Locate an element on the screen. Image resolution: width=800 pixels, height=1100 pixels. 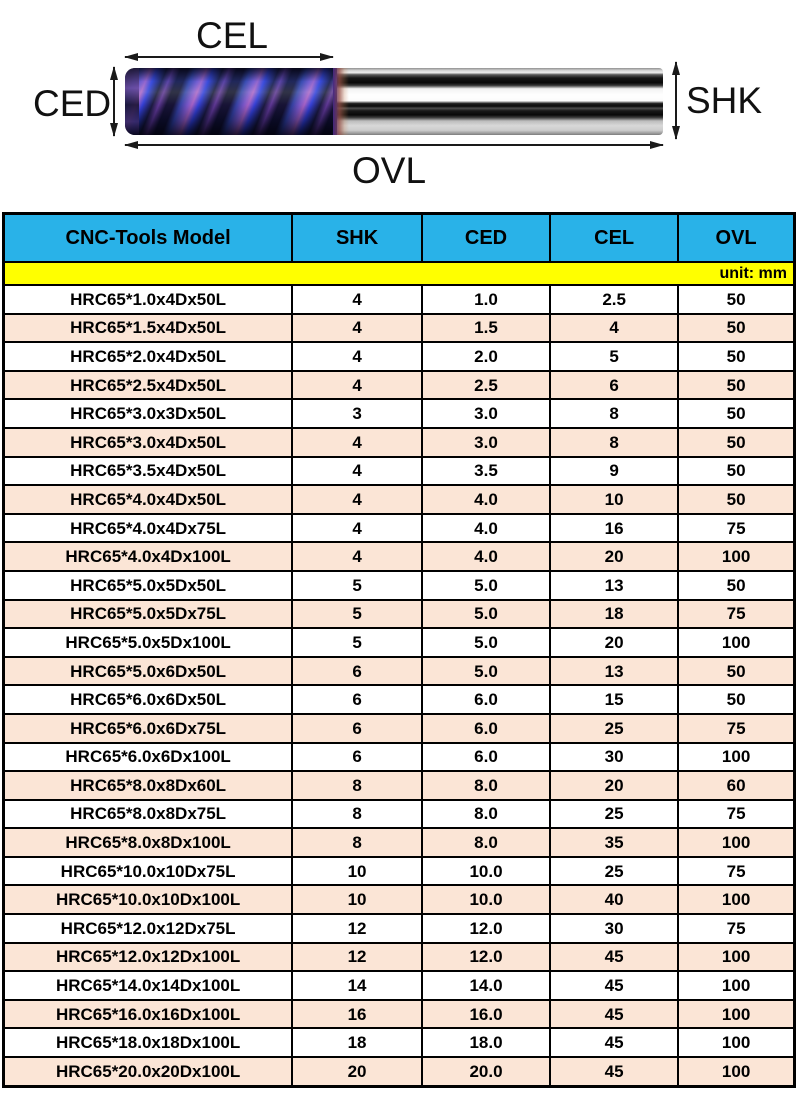
table-row: HRC65*1.5x4Dx50L 4 1.5 4 50 is located at coordinates (399, 328).